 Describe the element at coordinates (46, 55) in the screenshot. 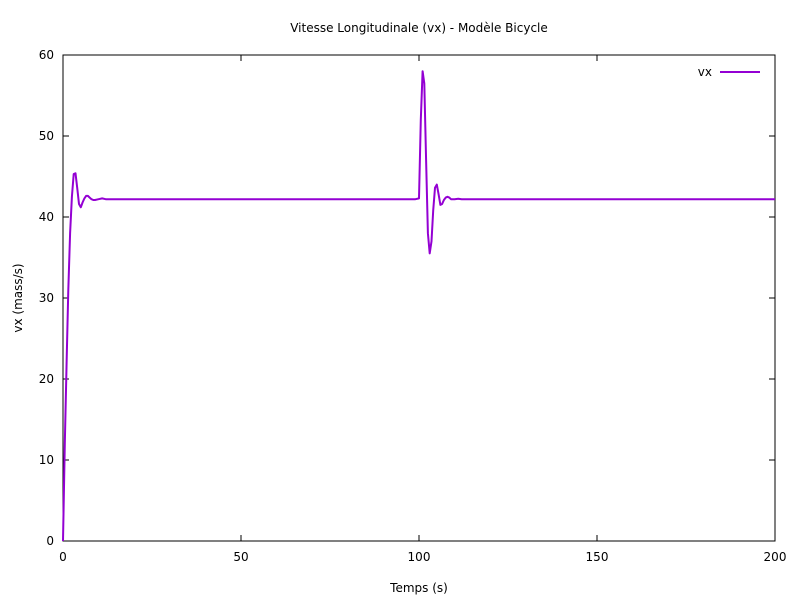

I see `y-tick-label: 60` at that location.